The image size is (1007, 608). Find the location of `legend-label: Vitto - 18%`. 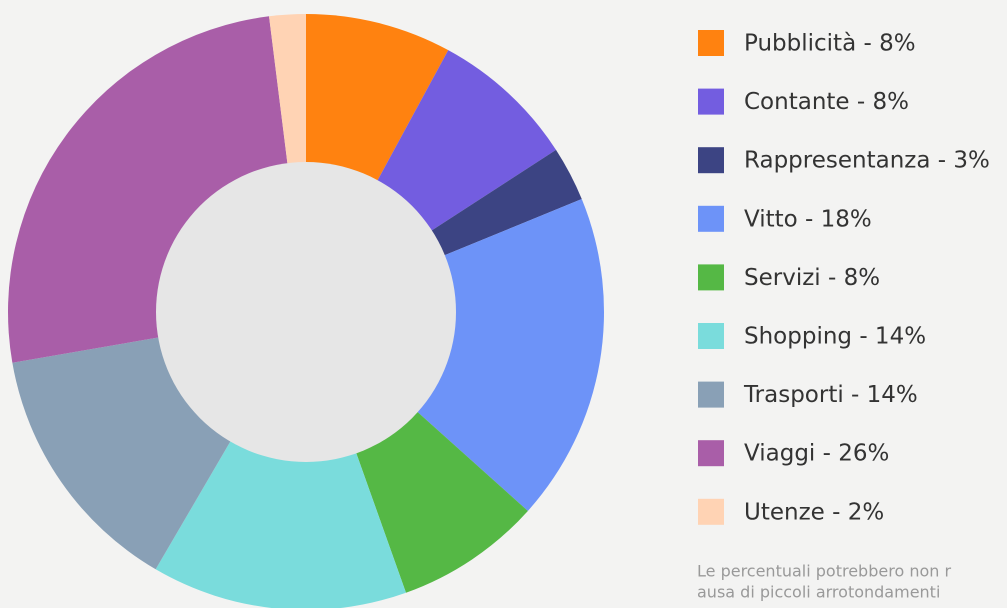

legend-label: Vitto - 18% is located at coordinates (808, 219).